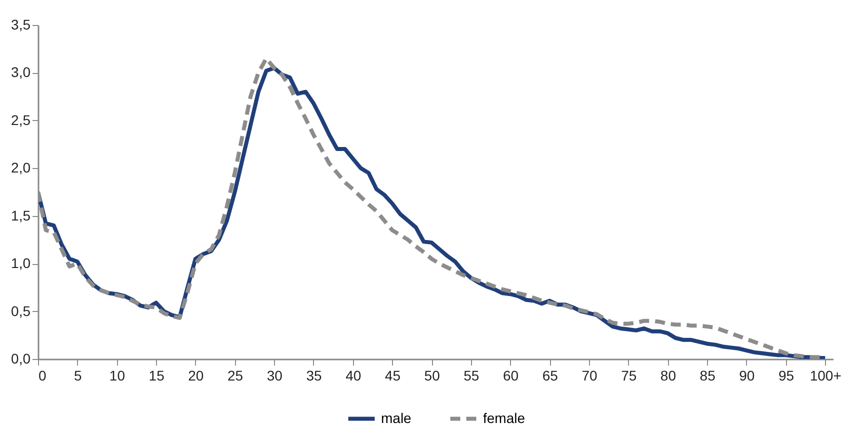 The width and height of the screenshot is (867, 433). I want to click on x-tick-label: 100+, so click(826, 376).